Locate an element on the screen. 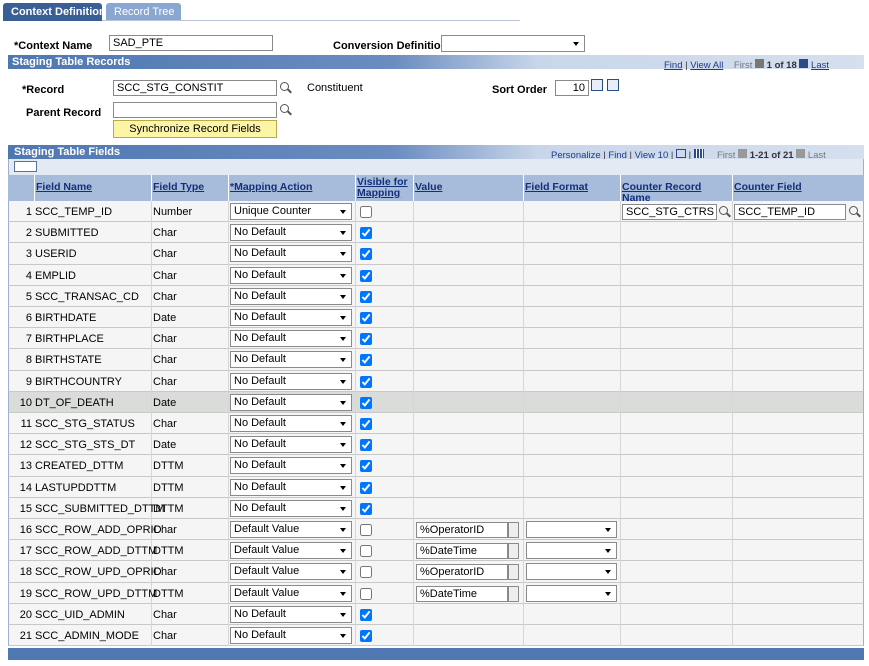  field-type: DTTM is located at coordinates (168, 508).